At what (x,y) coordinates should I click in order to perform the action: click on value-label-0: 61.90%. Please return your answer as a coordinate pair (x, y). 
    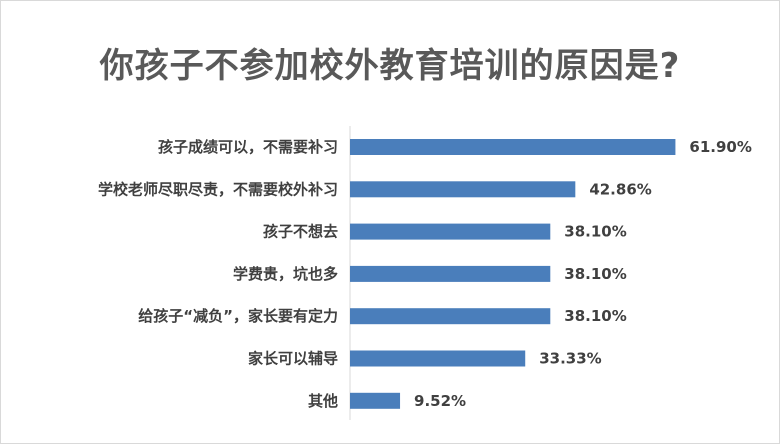
    Looking at the image, I should click on (720, 147).